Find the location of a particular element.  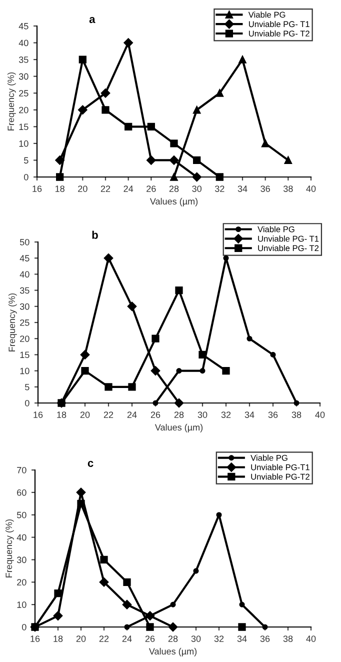

legend-label: Unviable PG-T1 is located at coordinates (280, 467).